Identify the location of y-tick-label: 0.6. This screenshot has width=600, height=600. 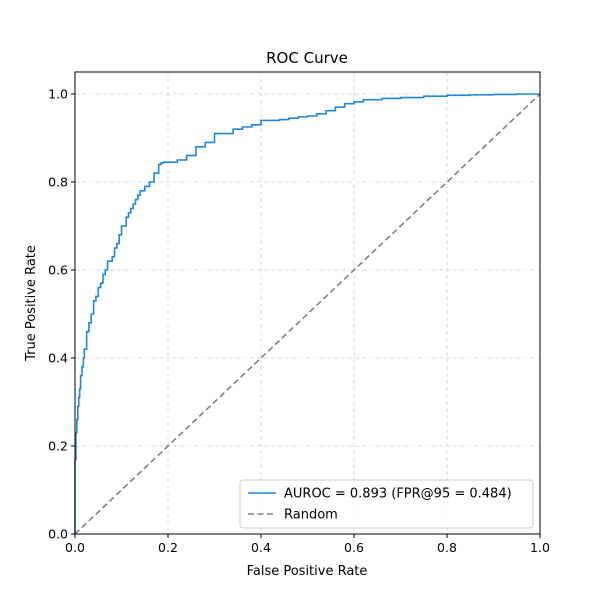
(58, 270).